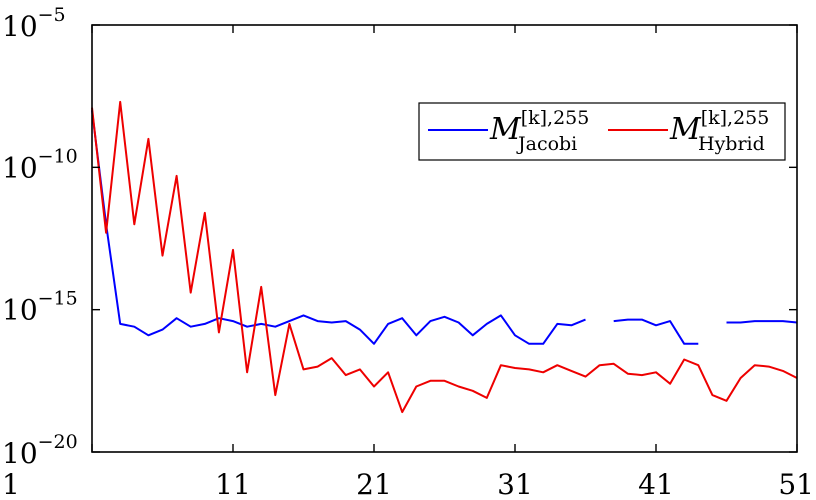 The image size is (816, 500). What do you see at coordinates (685, 129) in the screenshot?
I see `legend-hybrid-base: M` at bounding box center [685, 129].